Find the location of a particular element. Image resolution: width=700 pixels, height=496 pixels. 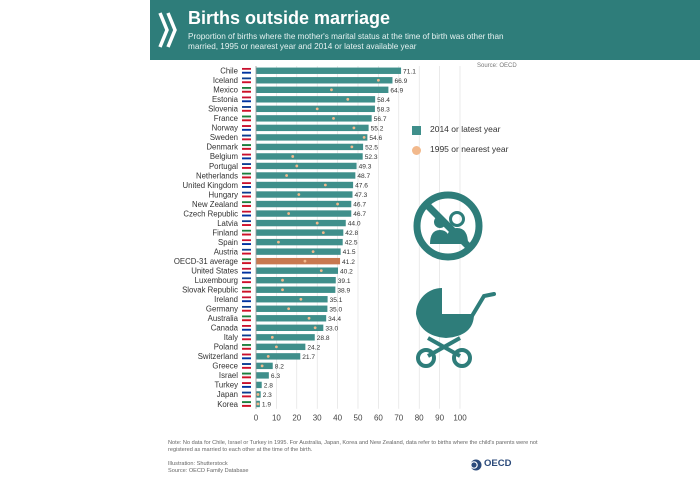

category-label: New Zealand is located at coordinates (215, 204).